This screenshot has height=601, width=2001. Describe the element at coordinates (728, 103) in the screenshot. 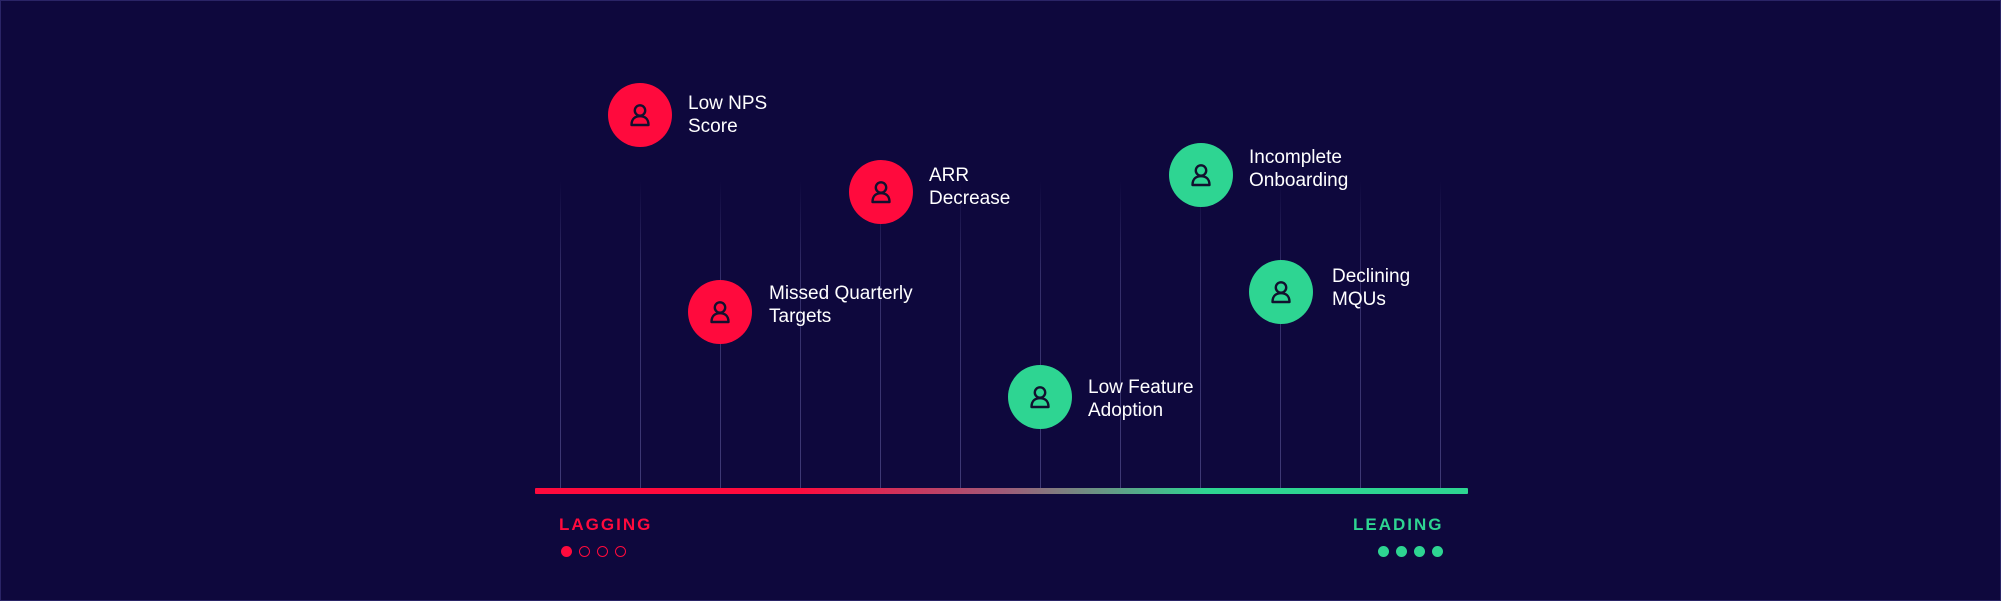

I see `indicator-label-line: Low NPS` at that location.